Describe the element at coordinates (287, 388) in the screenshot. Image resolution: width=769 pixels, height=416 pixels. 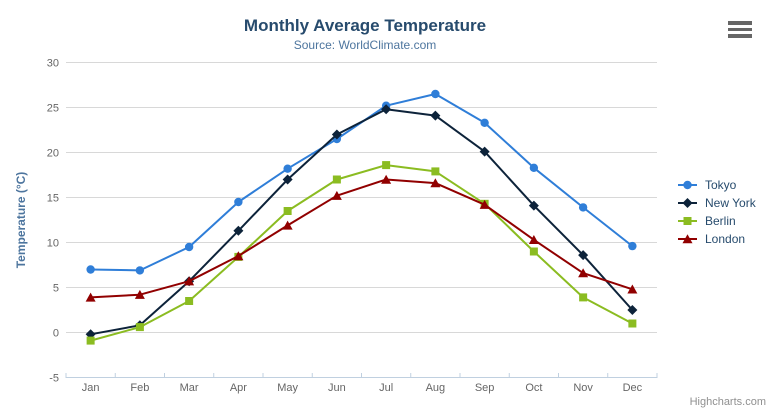
I see `x-tick-label: May` at that location.